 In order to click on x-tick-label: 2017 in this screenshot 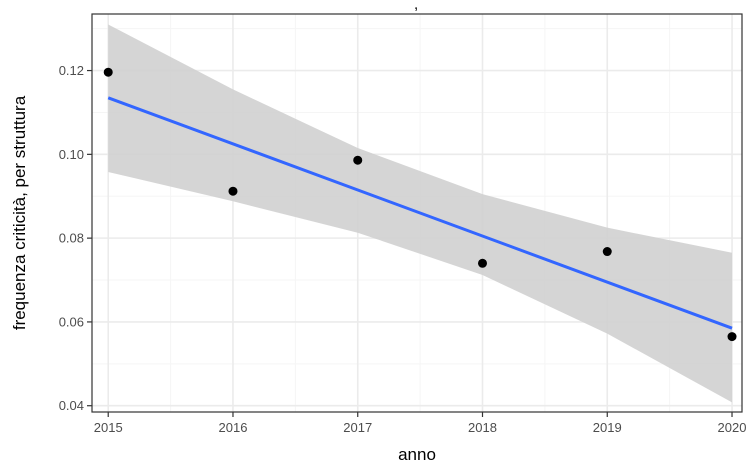, I will do `click(357, 427)`.